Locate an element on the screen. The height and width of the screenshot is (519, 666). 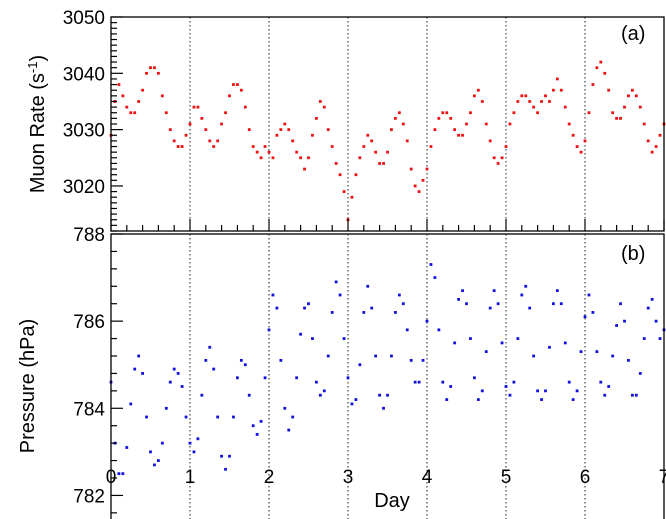
pressure-ytick-label: 788 is located at coordinates (89, 235).